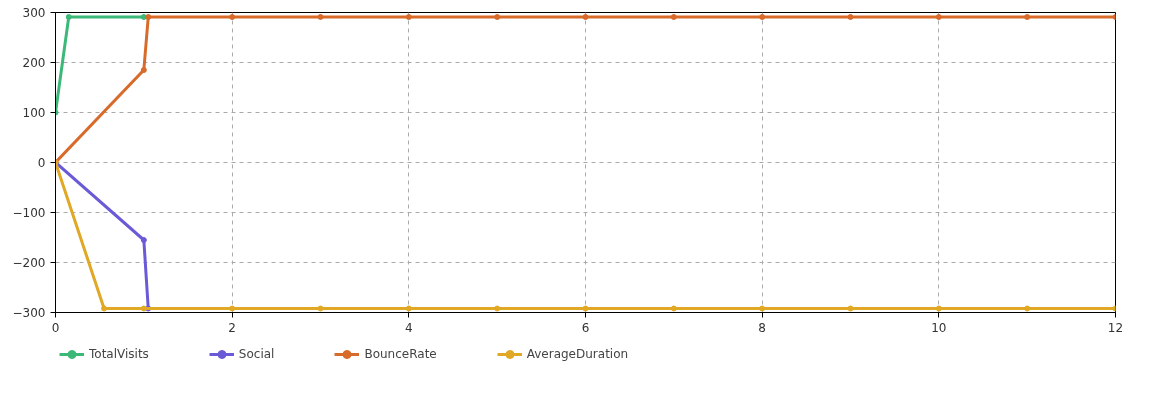 The height and width of the screenshot is (417, 1149). I want to click on x-tick-label: 10, so click(939, 327).